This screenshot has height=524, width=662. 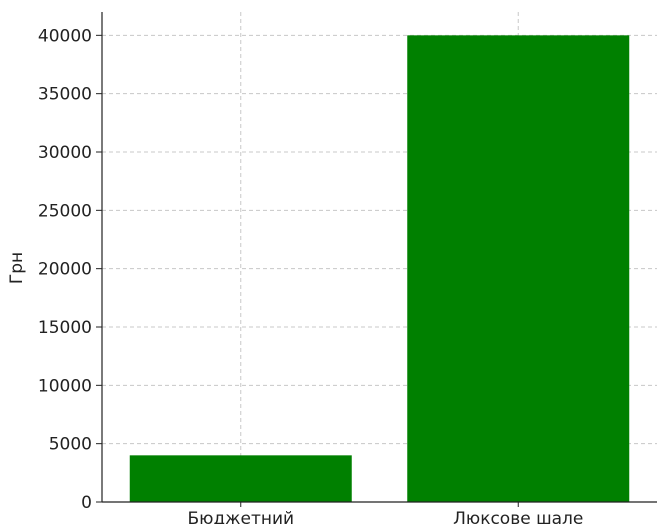 I want to click on y-tick-label: 35000, so click(x=65, y=95).